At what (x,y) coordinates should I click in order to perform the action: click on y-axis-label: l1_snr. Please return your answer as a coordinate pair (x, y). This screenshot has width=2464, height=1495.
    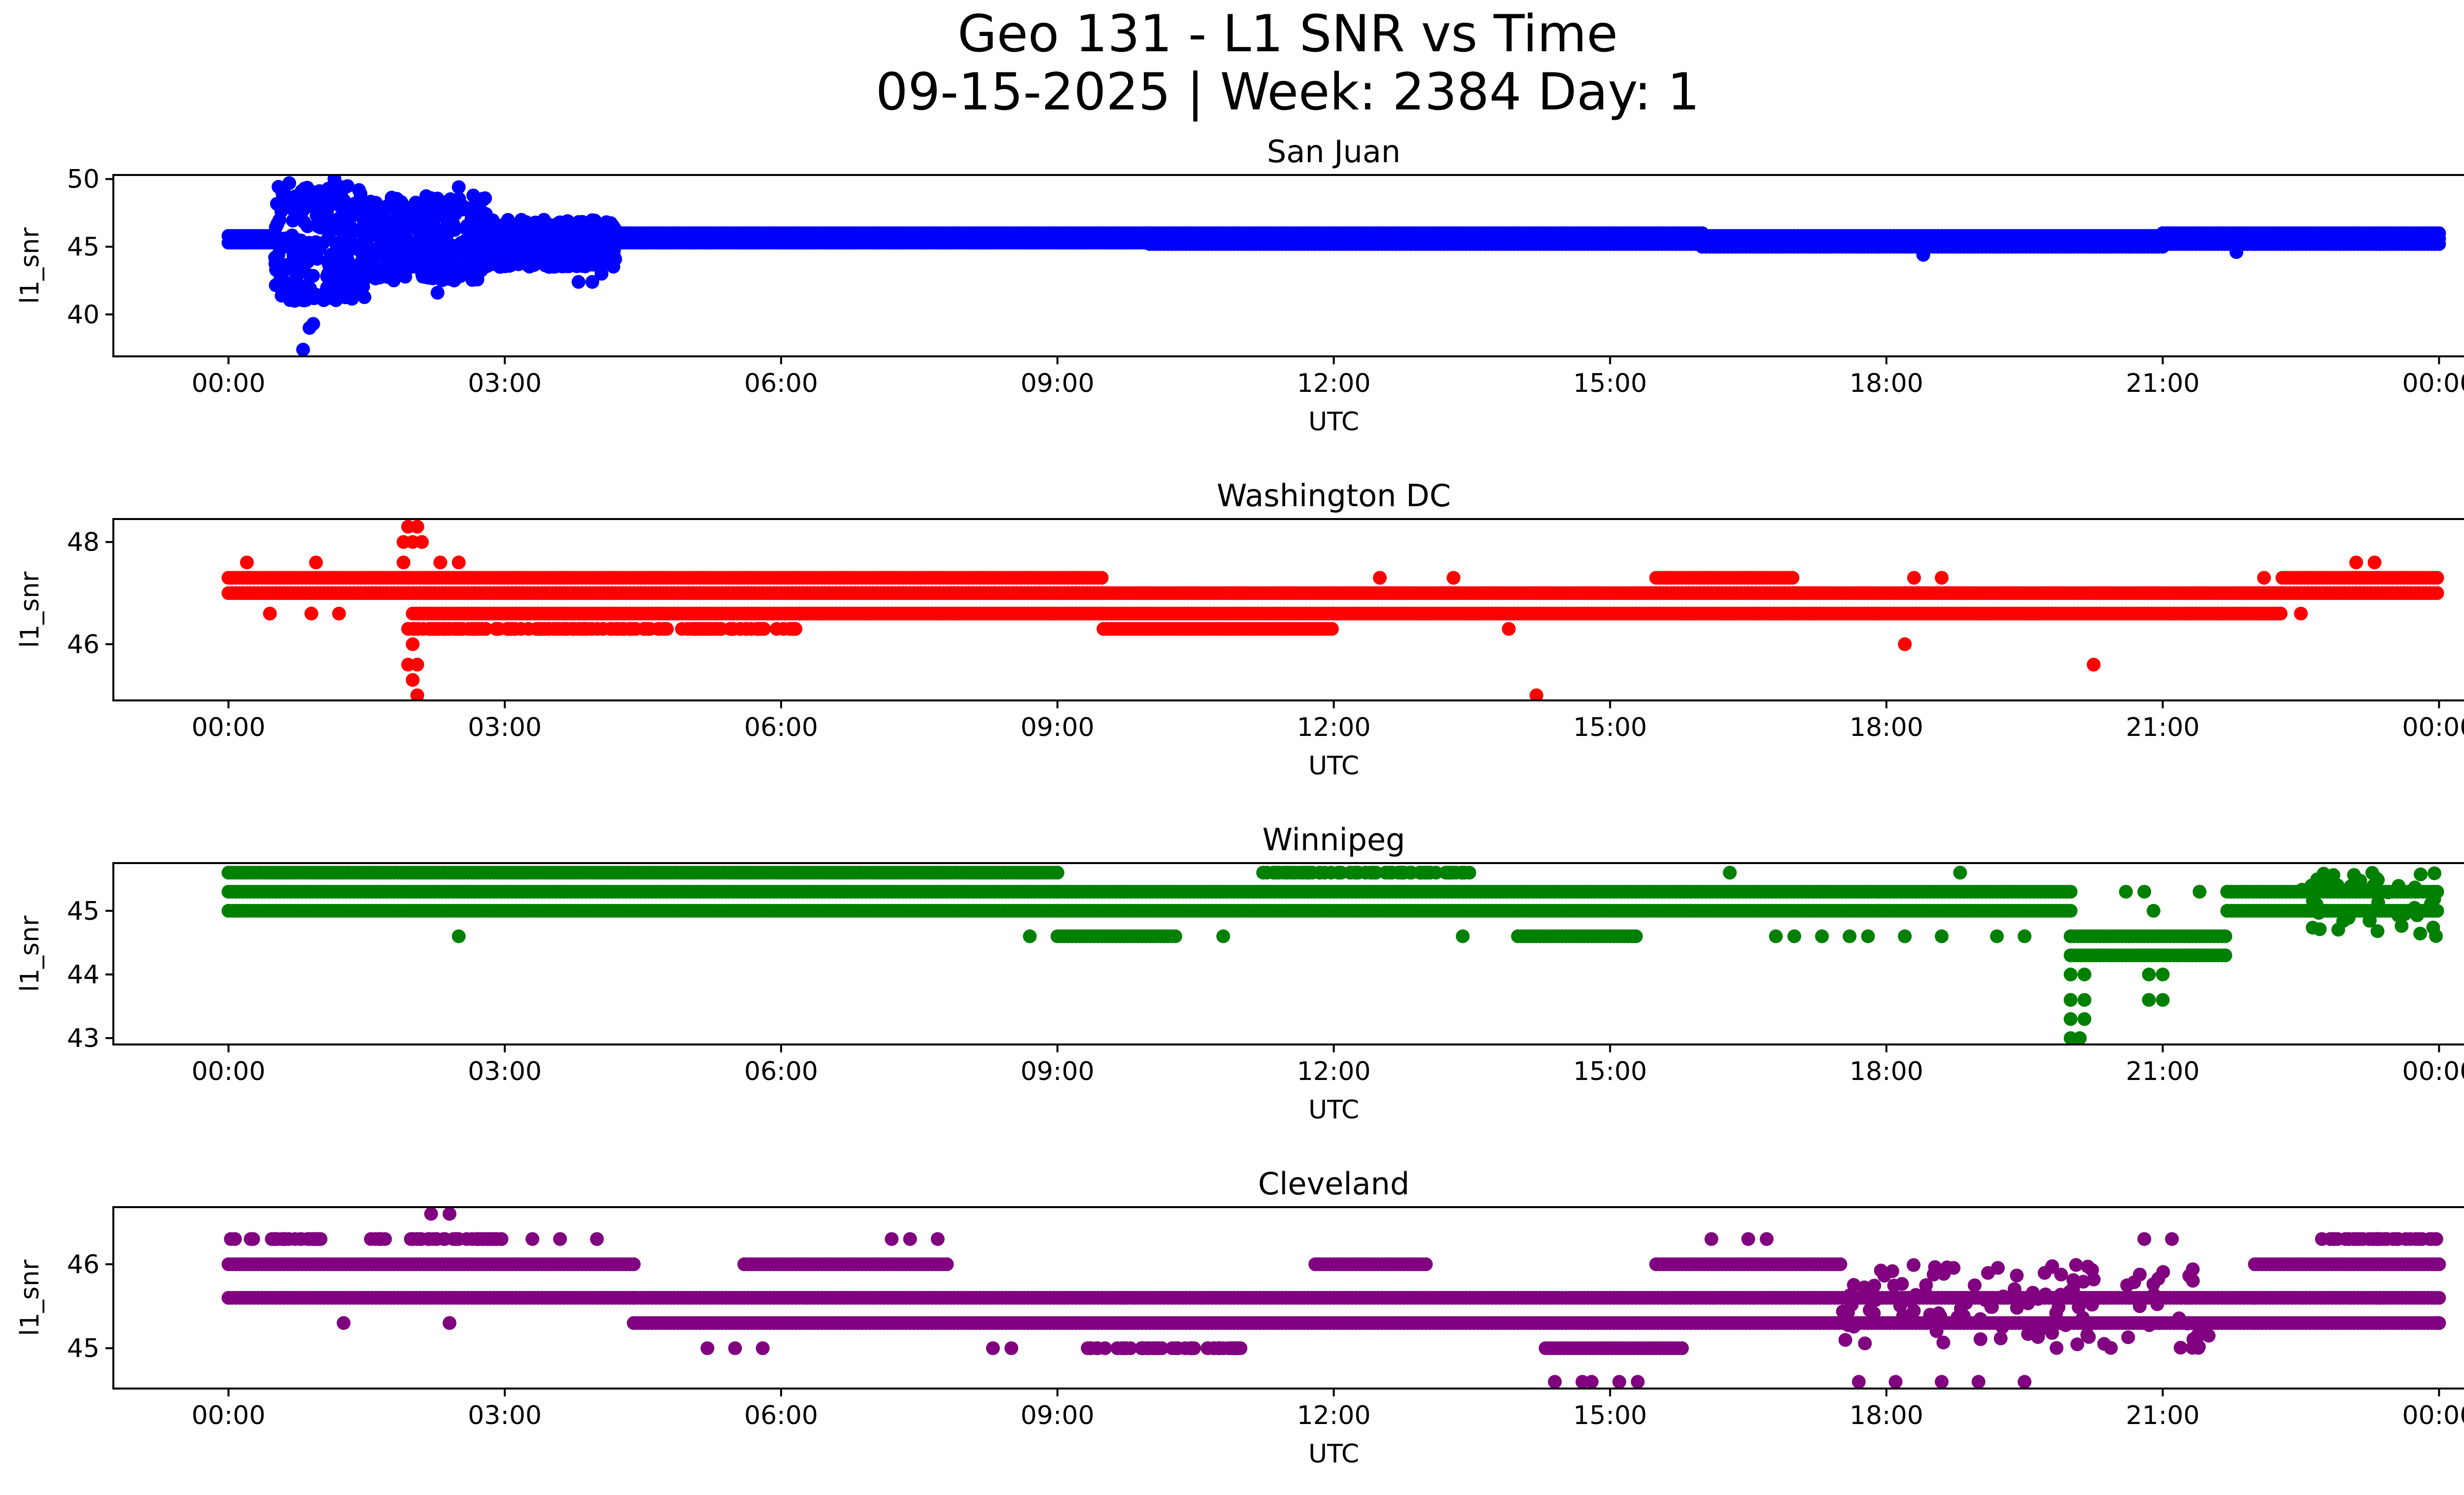
    Looking at the image, I should click on (30, 265).